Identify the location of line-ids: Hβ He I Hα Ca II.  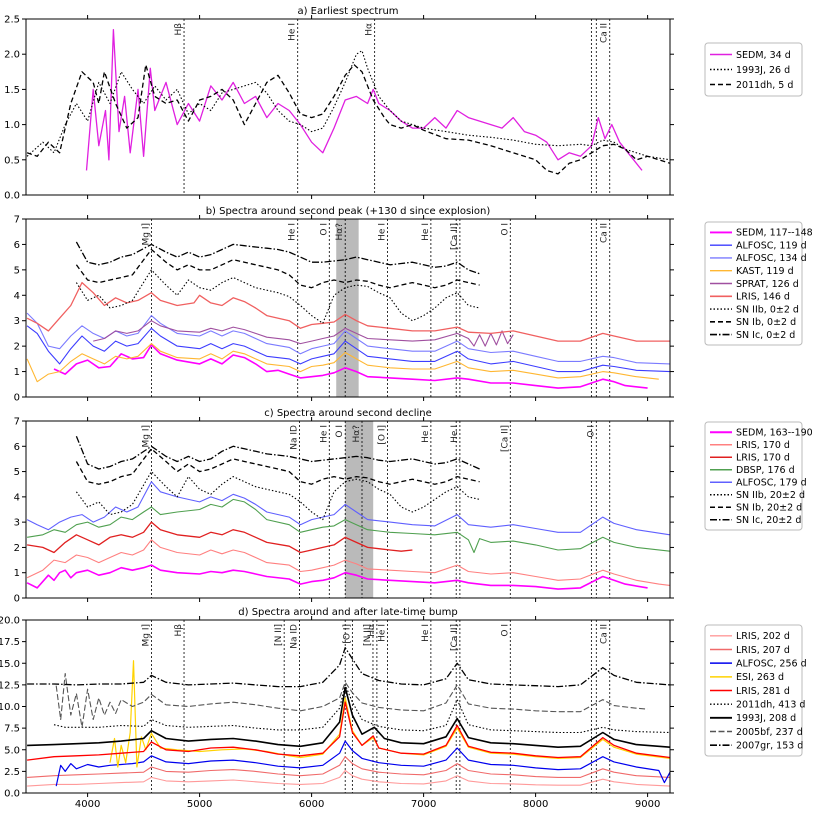
(392, 107).